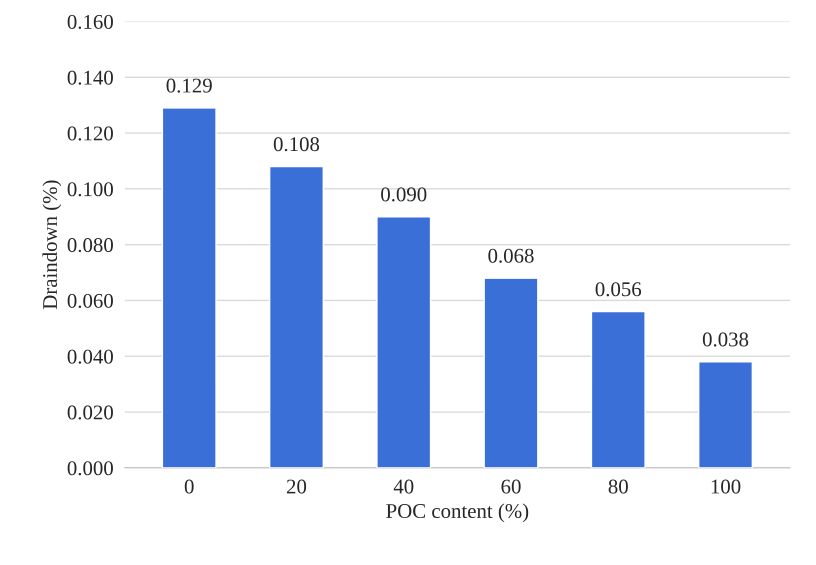 The width and height of the screenshot is (816, 565). What do you see at coordinates (90, 77) in the screenshot?
I see `y-tick-label: 0.140` at bounding box center [90, 77].